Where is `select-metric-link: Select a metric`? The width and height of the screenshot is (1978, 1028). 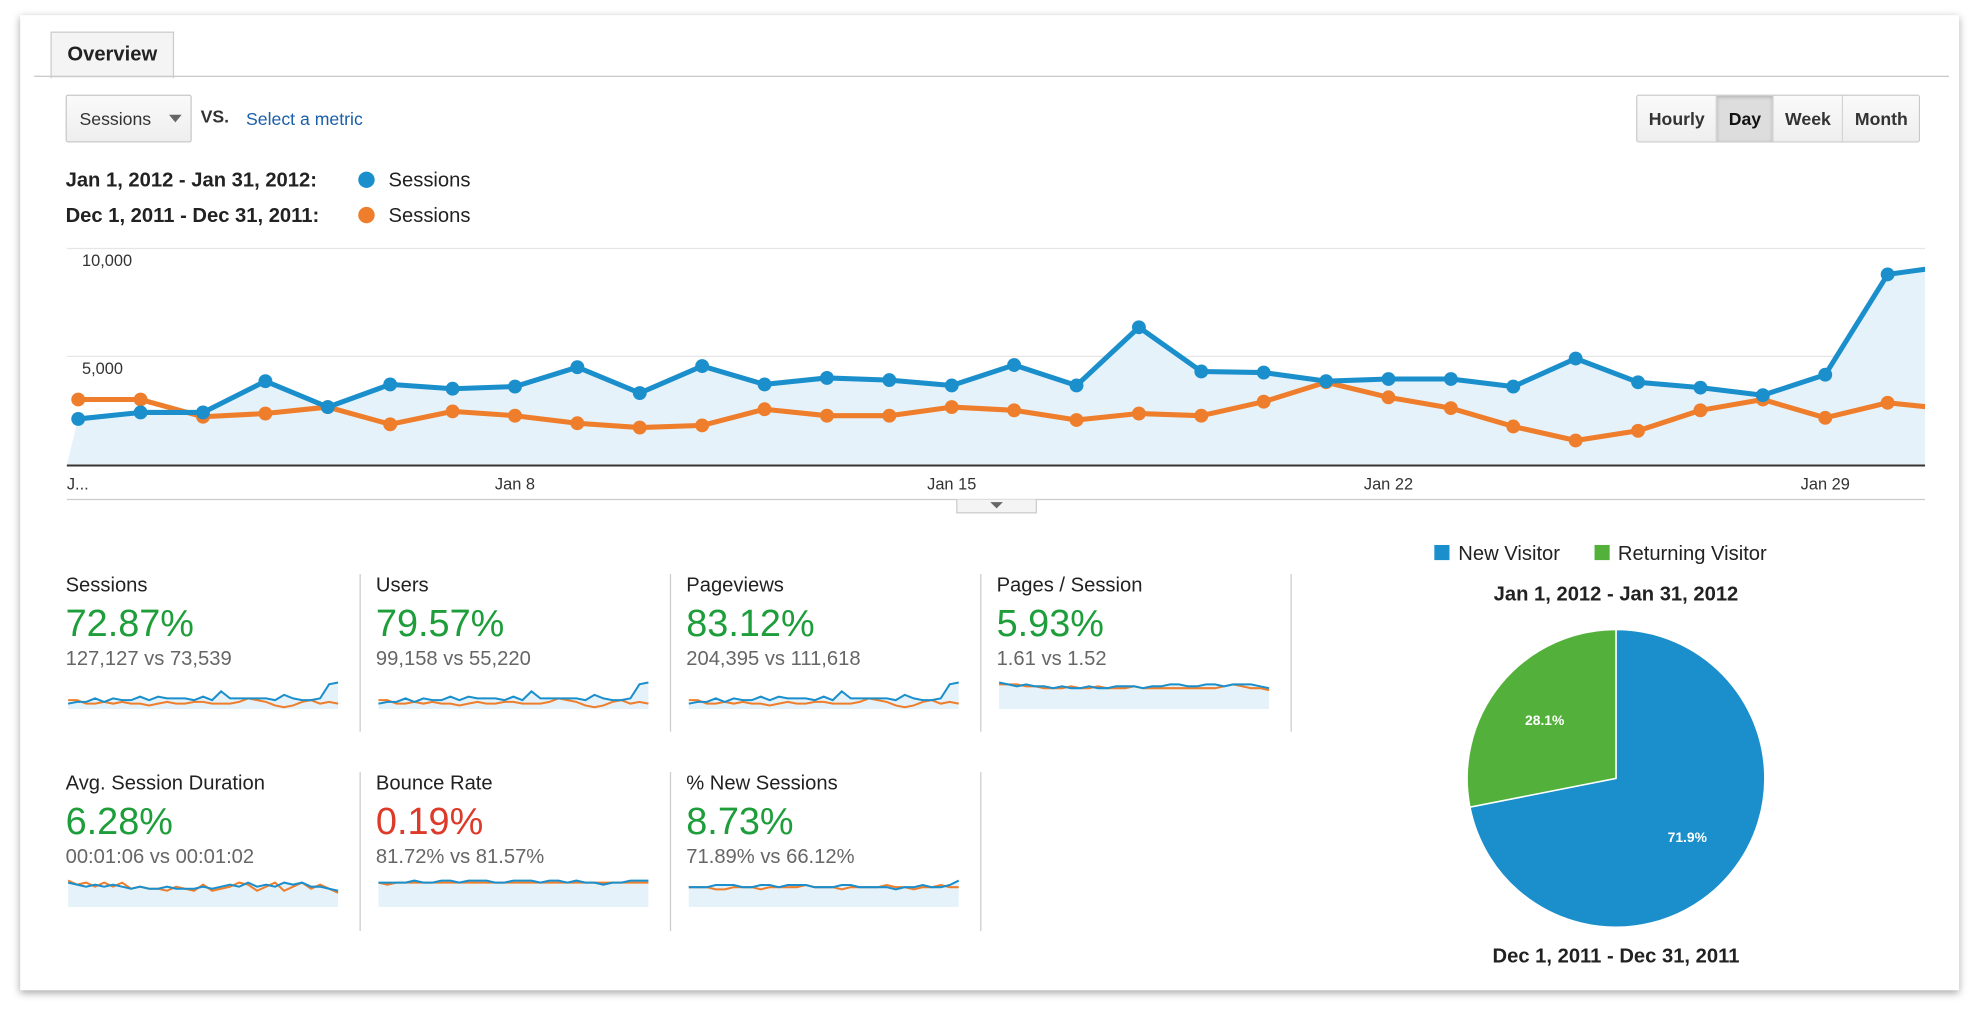 select-metric-link: Select a metric is located at coordinates (304, 118).